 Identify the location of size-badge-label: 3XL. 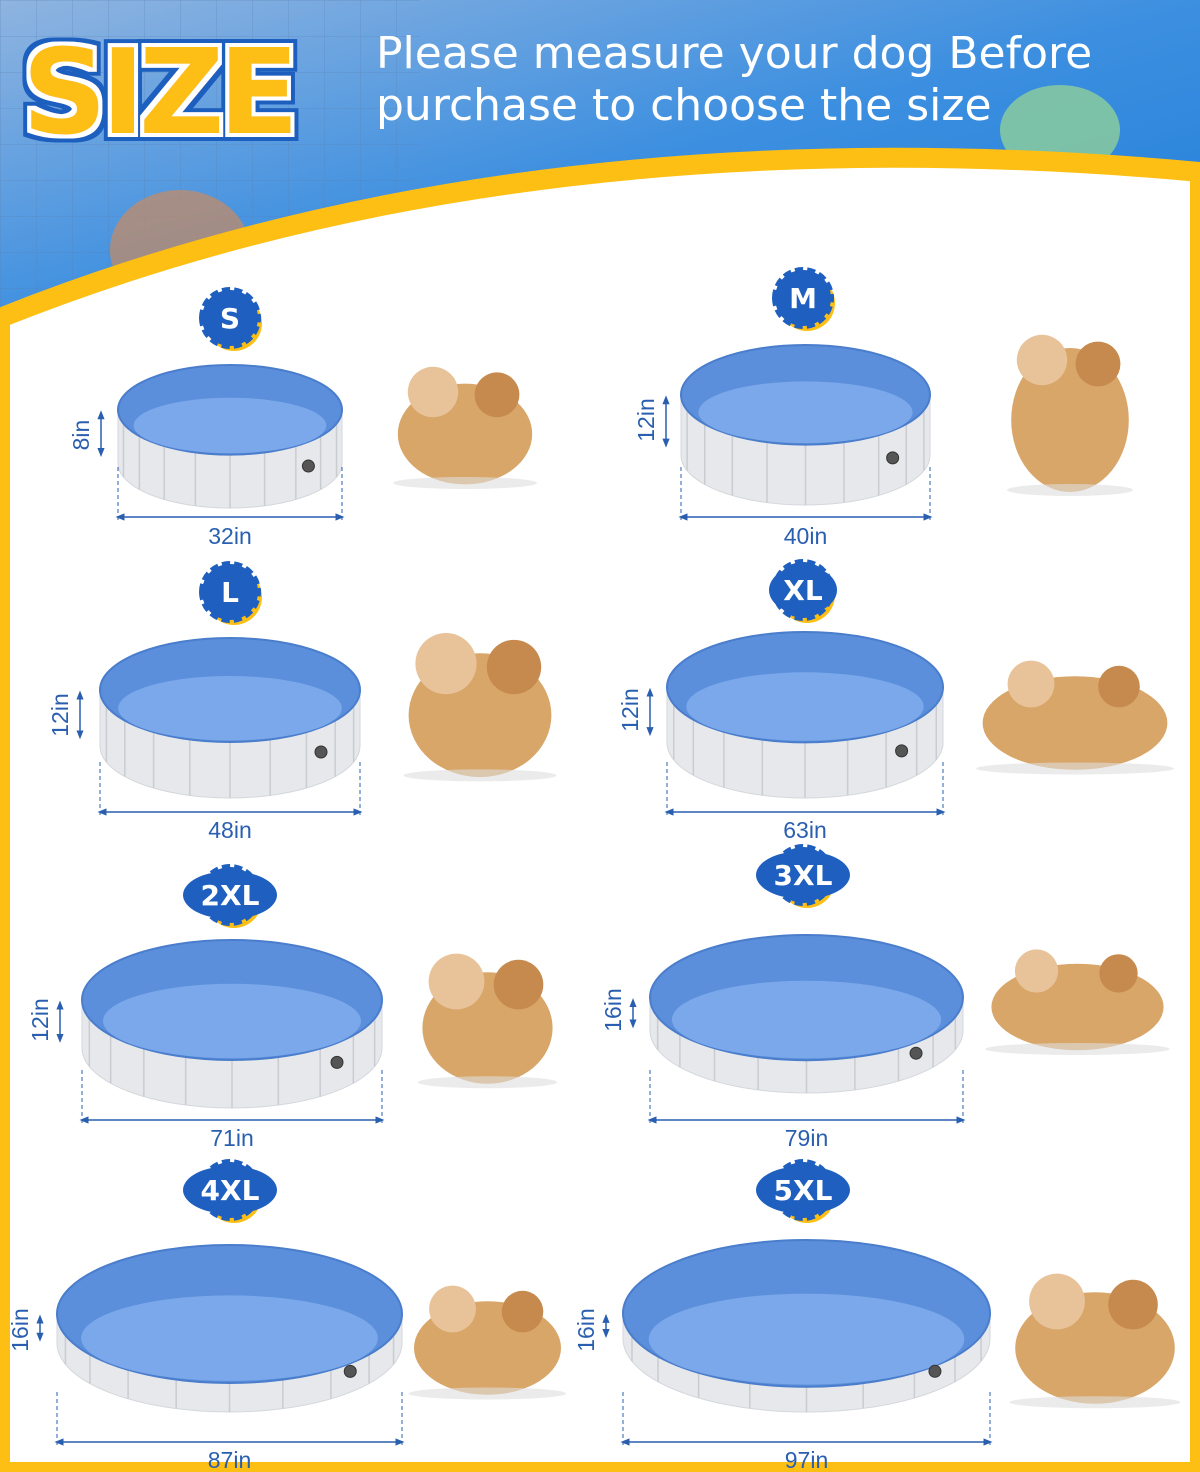
(803, 875).